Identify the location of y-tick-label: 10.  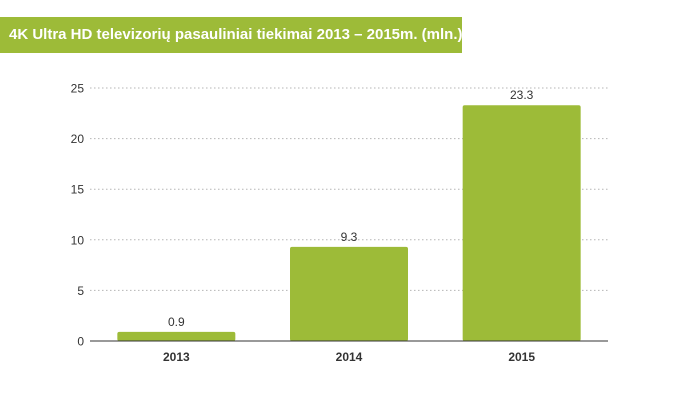
(78, 240).